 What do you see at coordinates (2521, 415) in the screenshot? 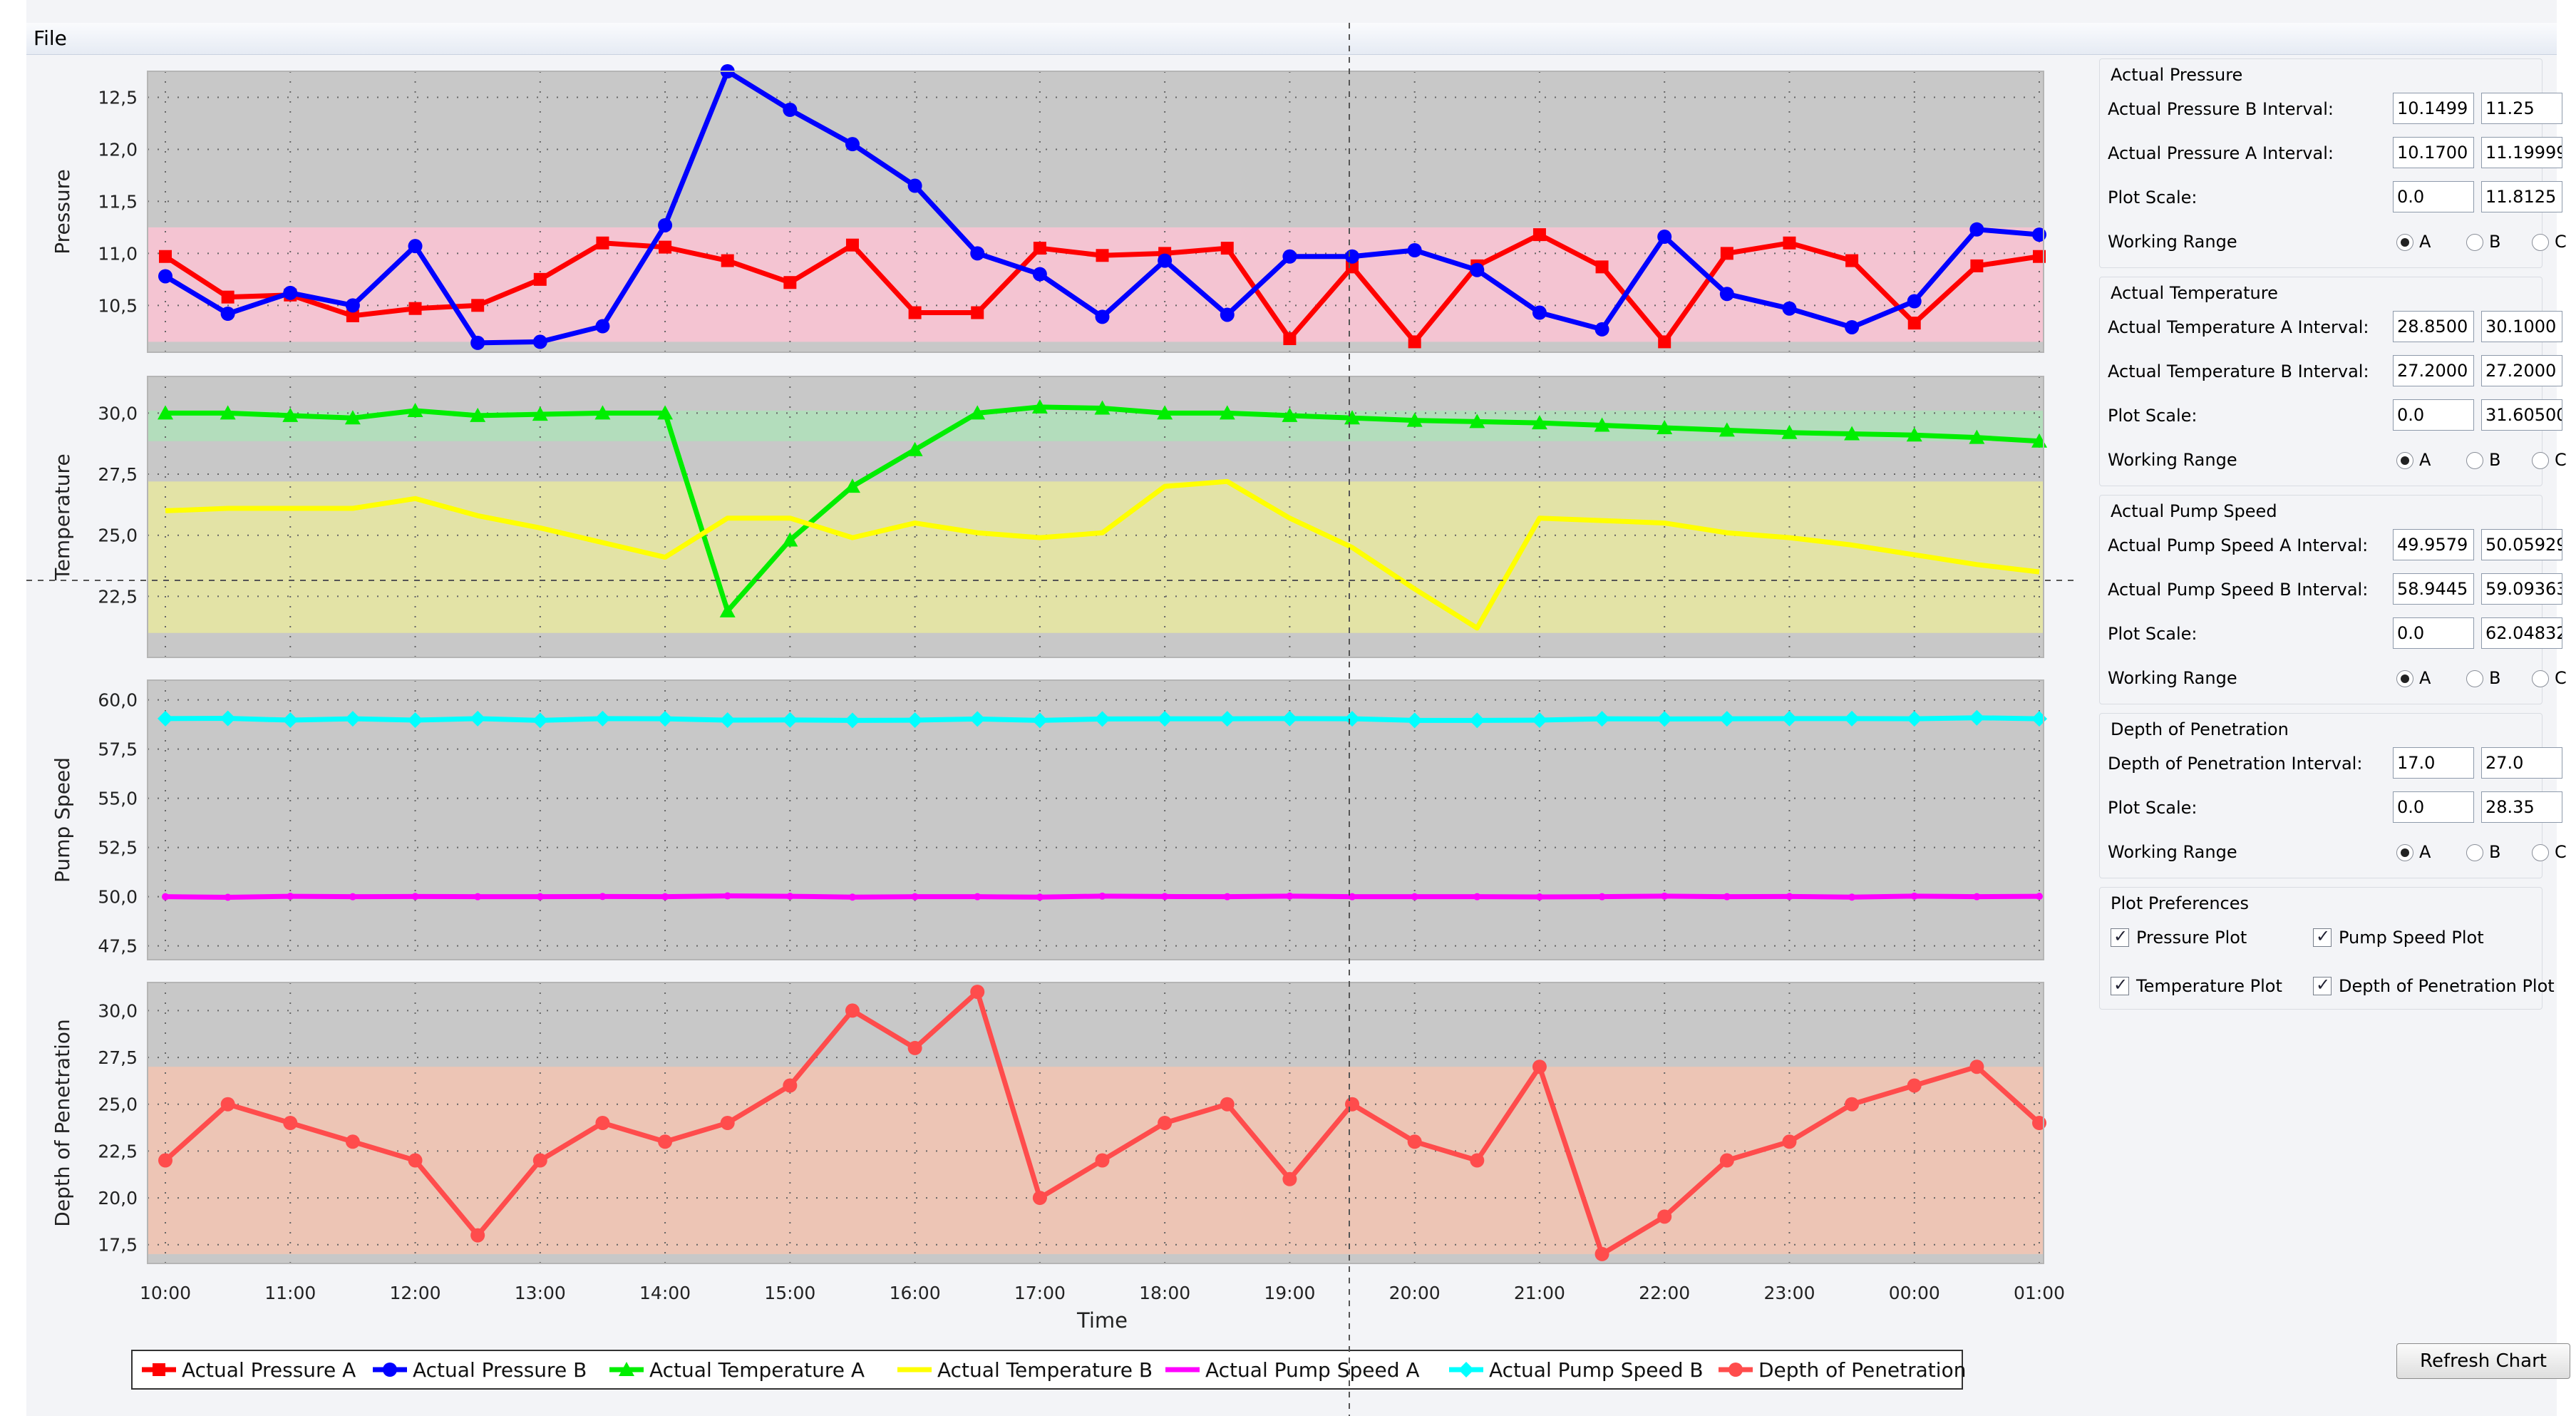
I see `interval-max-input: 31.60500` at bounding box center [2521, 415].